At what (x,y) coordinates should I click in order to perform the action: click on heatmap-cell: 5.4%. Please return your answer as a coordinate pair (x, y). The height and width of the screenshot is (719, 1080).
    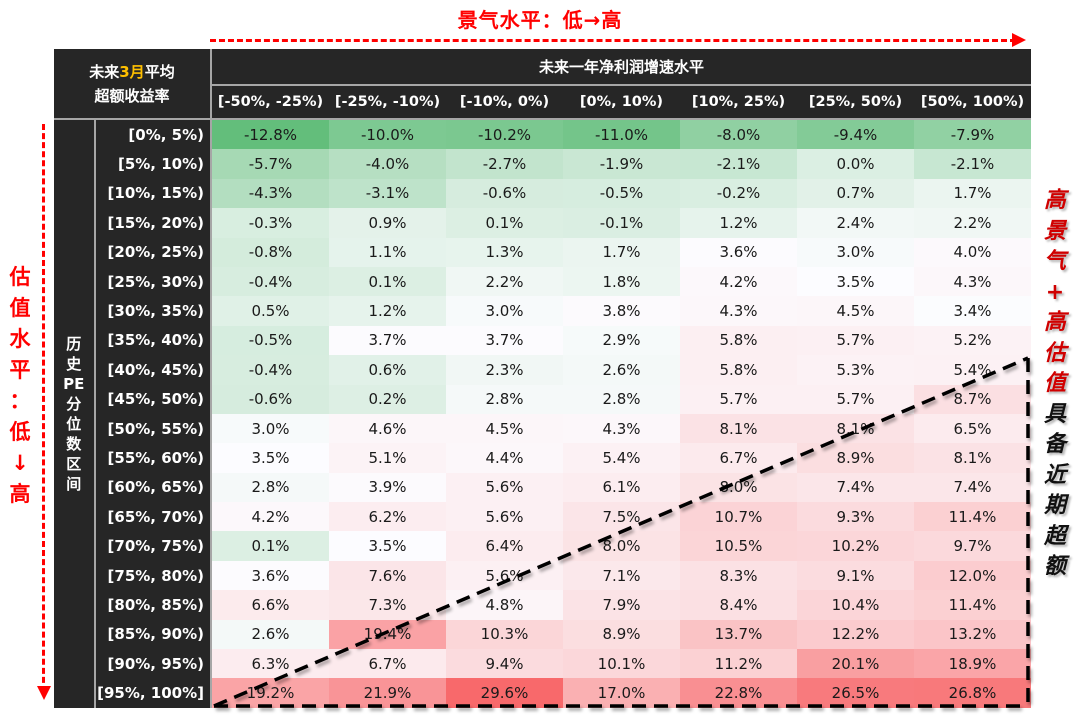
    Looking at the image, I should click on (621, 458).